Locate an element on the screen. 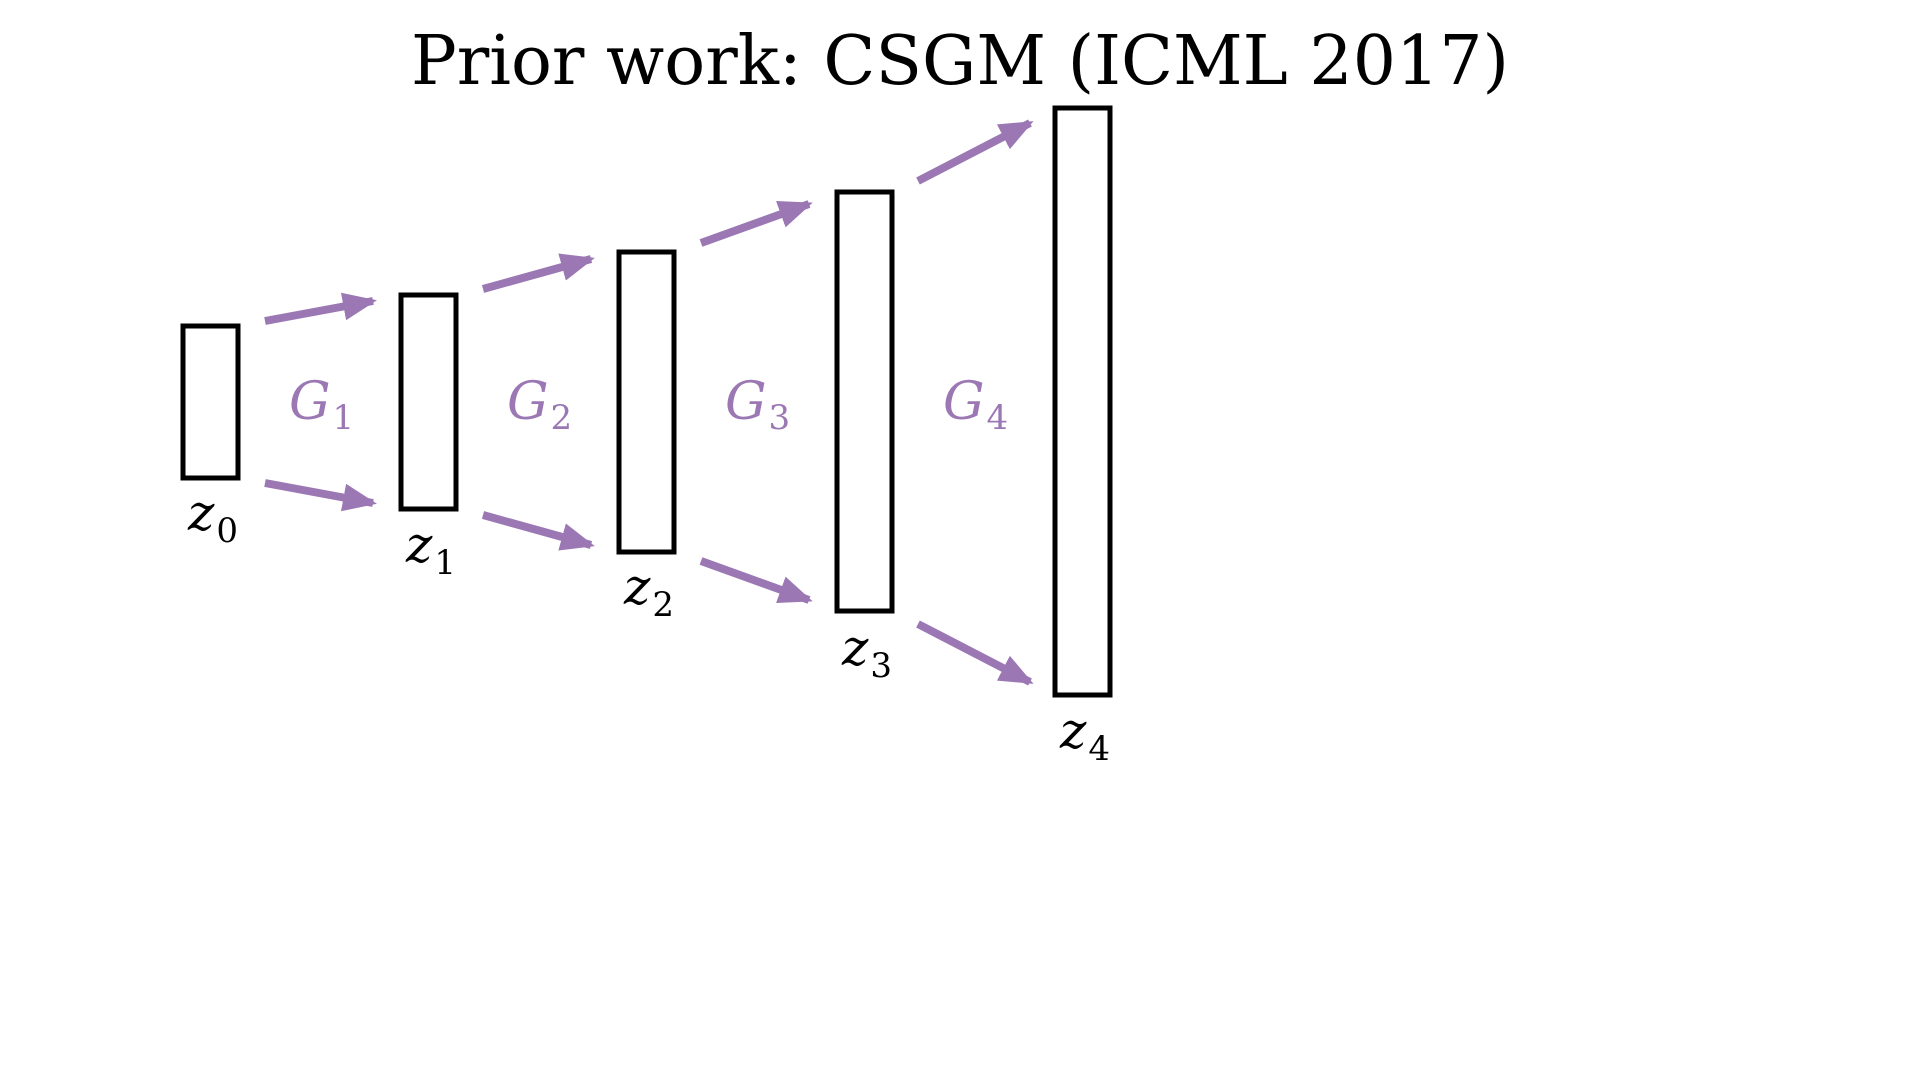 Image resolution: width=1920 pixels, height=1080 pixels. arrow-g3-top is located at coordinates (756, 223).